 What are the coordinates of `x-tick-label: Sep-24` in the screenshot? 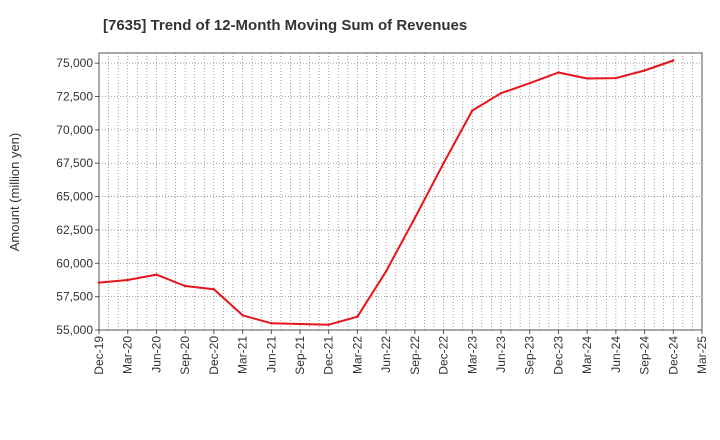 It's located at (645, 355).